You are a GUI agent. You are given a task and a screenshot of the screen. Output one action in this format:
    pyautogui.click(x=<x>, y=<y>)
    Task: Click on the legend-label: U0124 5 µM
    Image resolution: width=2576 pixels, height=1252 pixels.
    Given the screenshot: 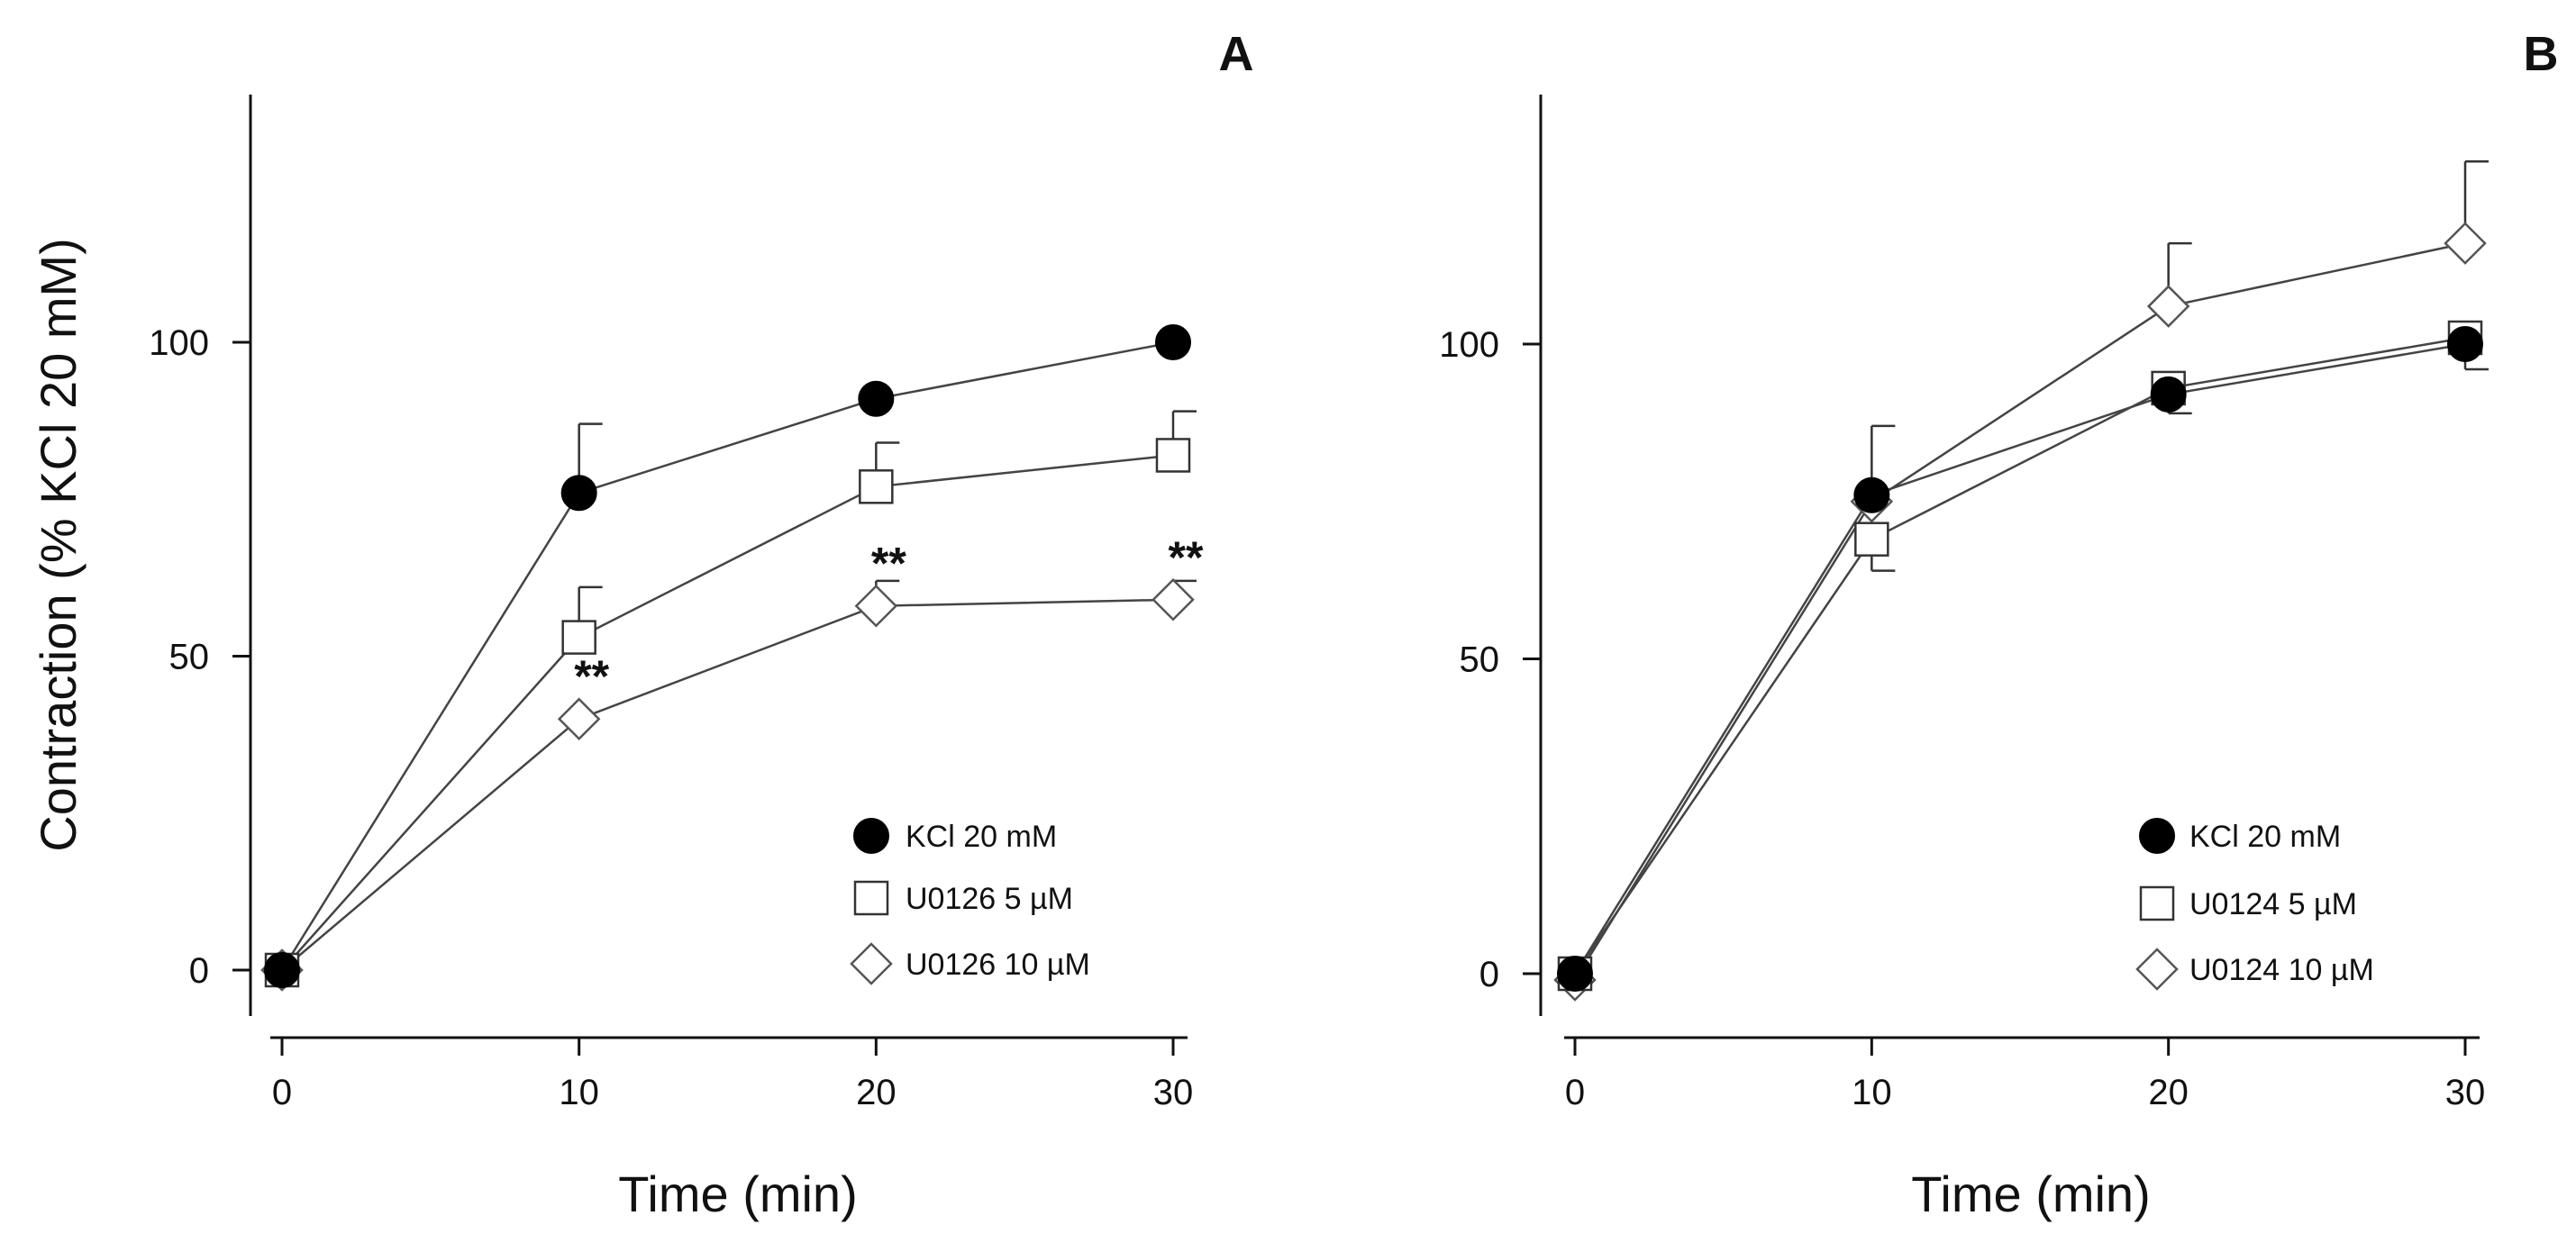 What is the action you would take?
    pyautogui.click(x=2273, y=904)
    